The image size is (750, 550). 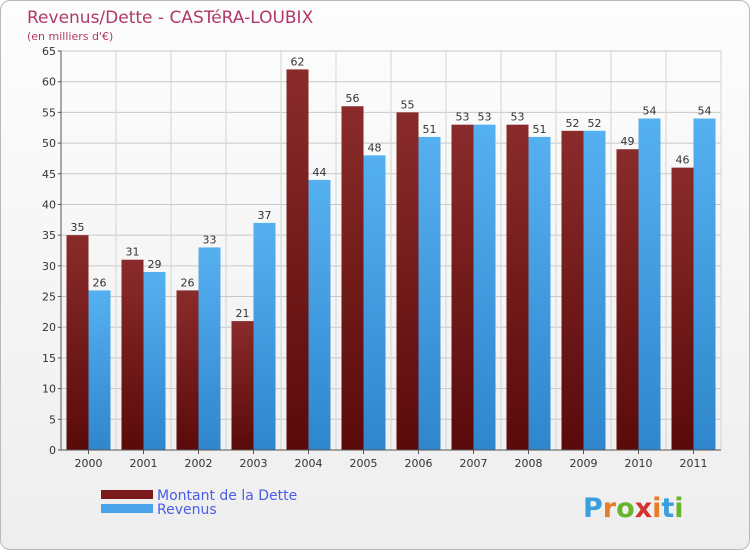 What do you see at coordinates (49, 266) in the screenshot?
I see `y-tick-label: 30` at bounding box center [49, 266].